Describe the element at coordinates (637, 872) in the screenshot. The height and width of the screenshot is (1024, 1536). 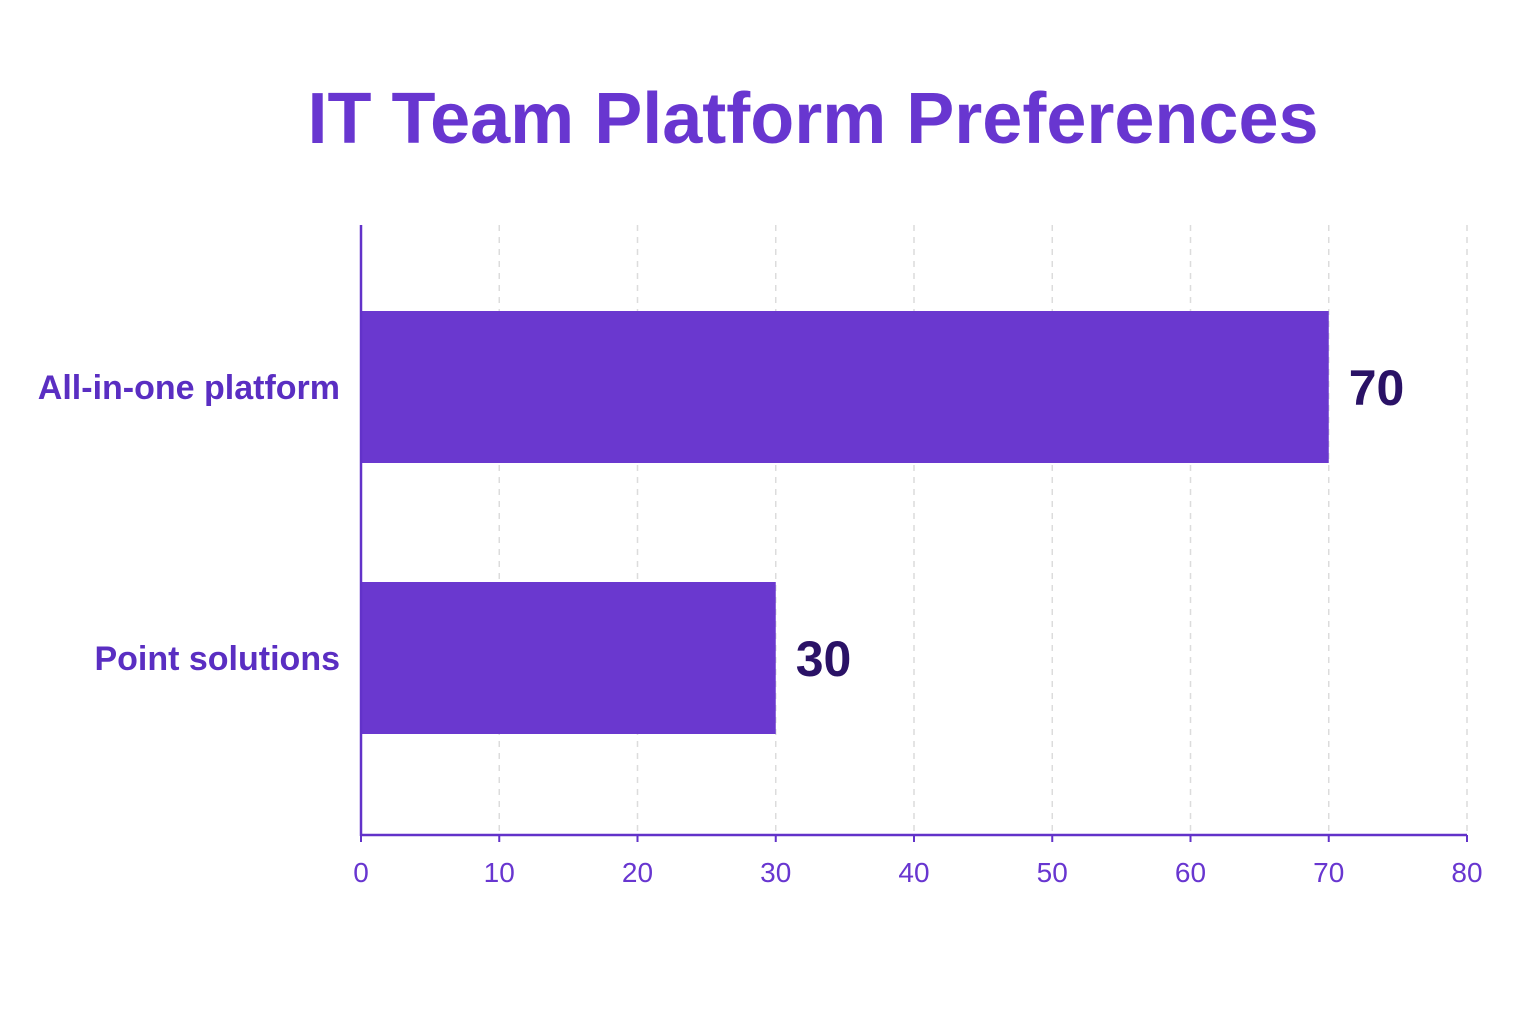
I see `x-tick-label-20: 20` at that location.